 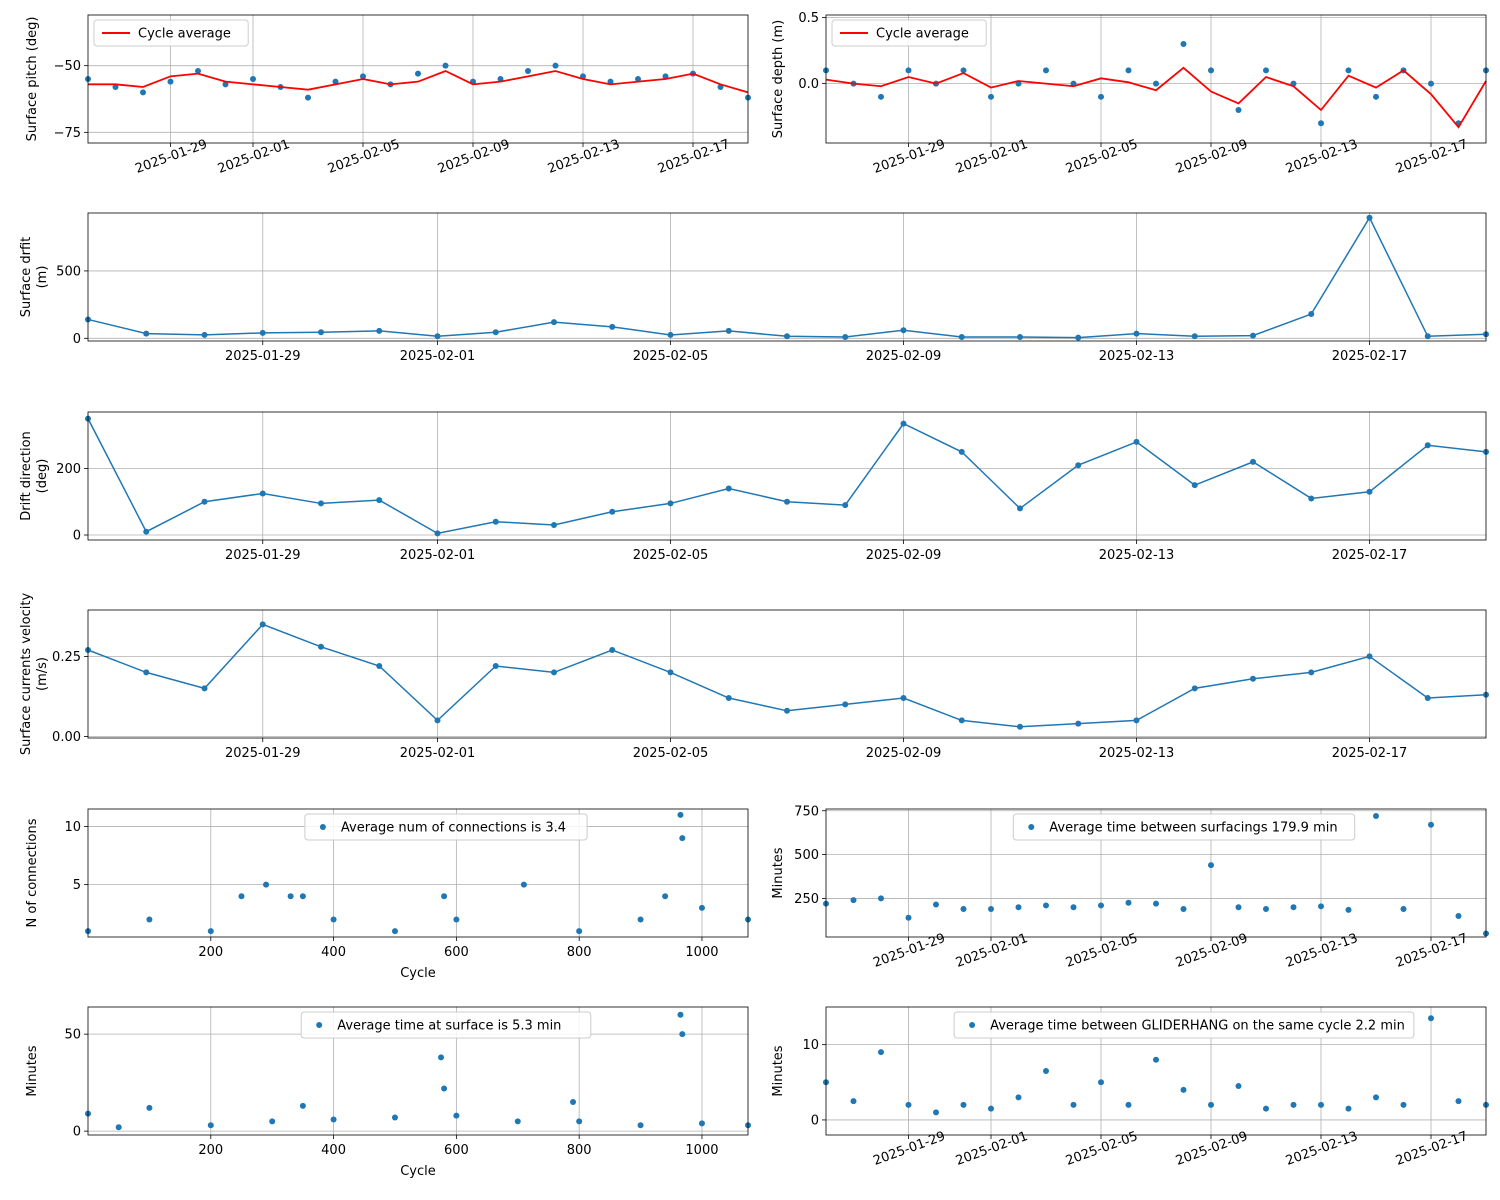 What do you see at coordinates (66, 657) in the screenshot?
I see `y-tick-label: 0.25` at bounding box center [66, 657].